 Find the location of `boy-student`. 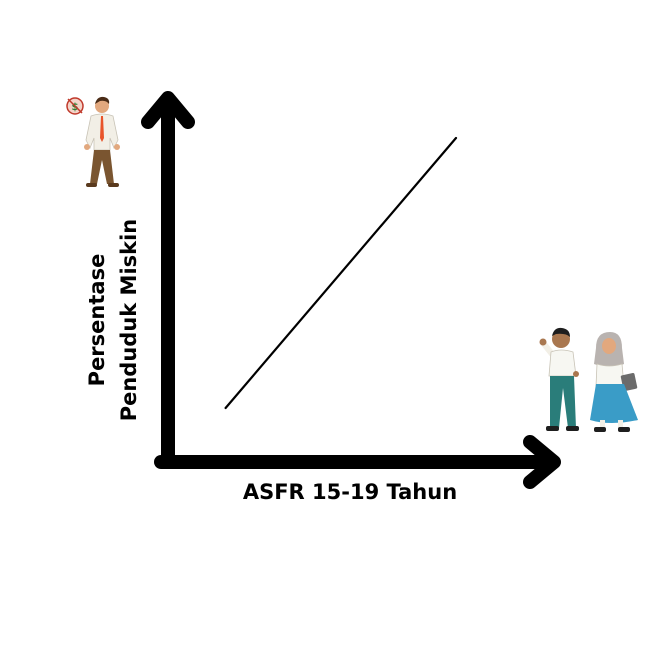

boy-student is located at coordinates (559, 379).